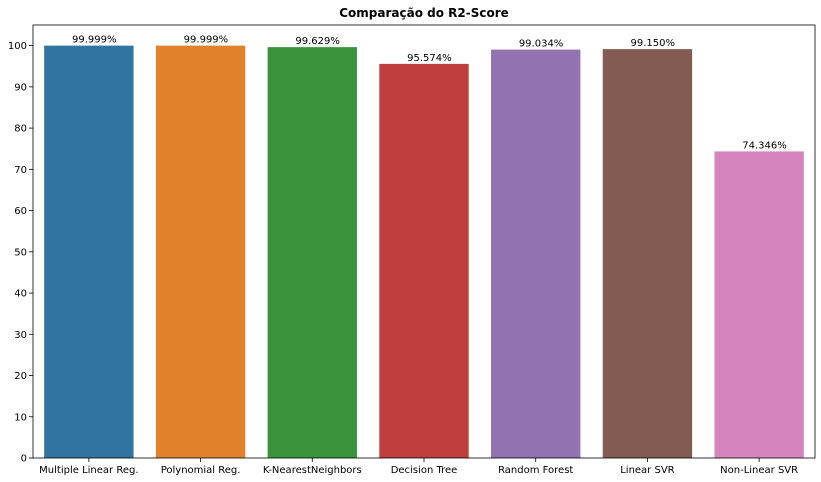 The height and width of the screenshot is (482, 821). I want to click on x-tick-label: Polynomial Reg., so click(201, 470).